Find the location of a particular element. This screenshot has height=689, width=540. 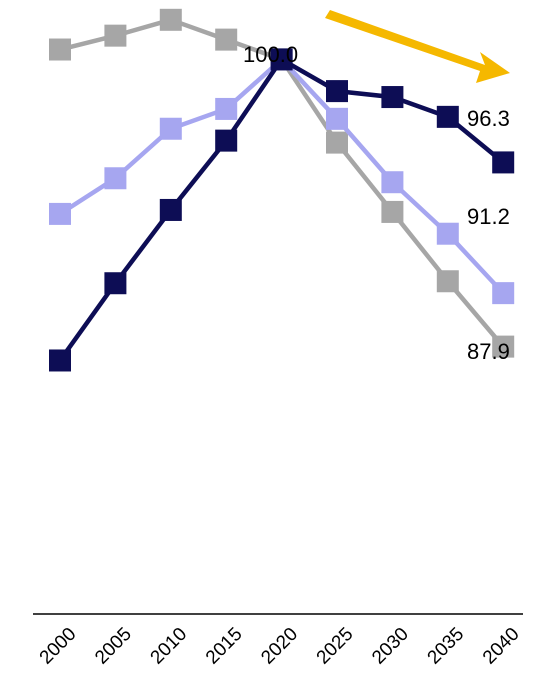

x-tick-label: 2005 is located at coordinates (113, 646).